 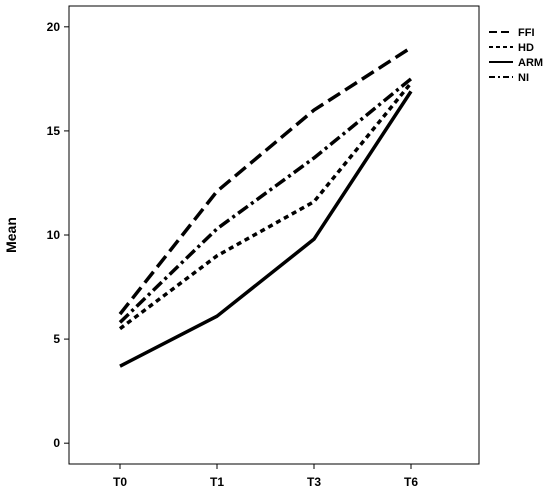 I want to click on y-axis: 0 5 10 15 20, so click(x=58, y=235).